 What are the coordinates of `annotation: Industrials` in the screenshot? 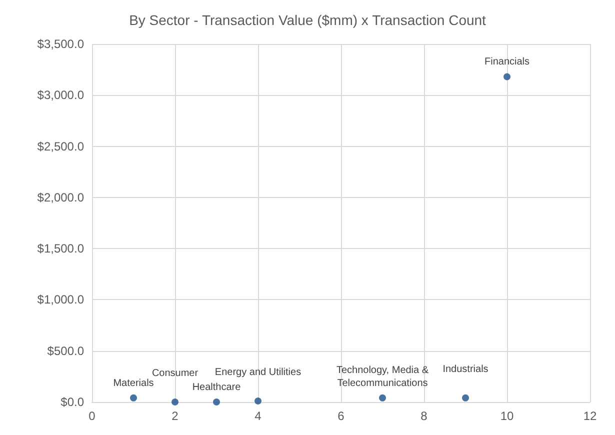 It's located at (465, 369).